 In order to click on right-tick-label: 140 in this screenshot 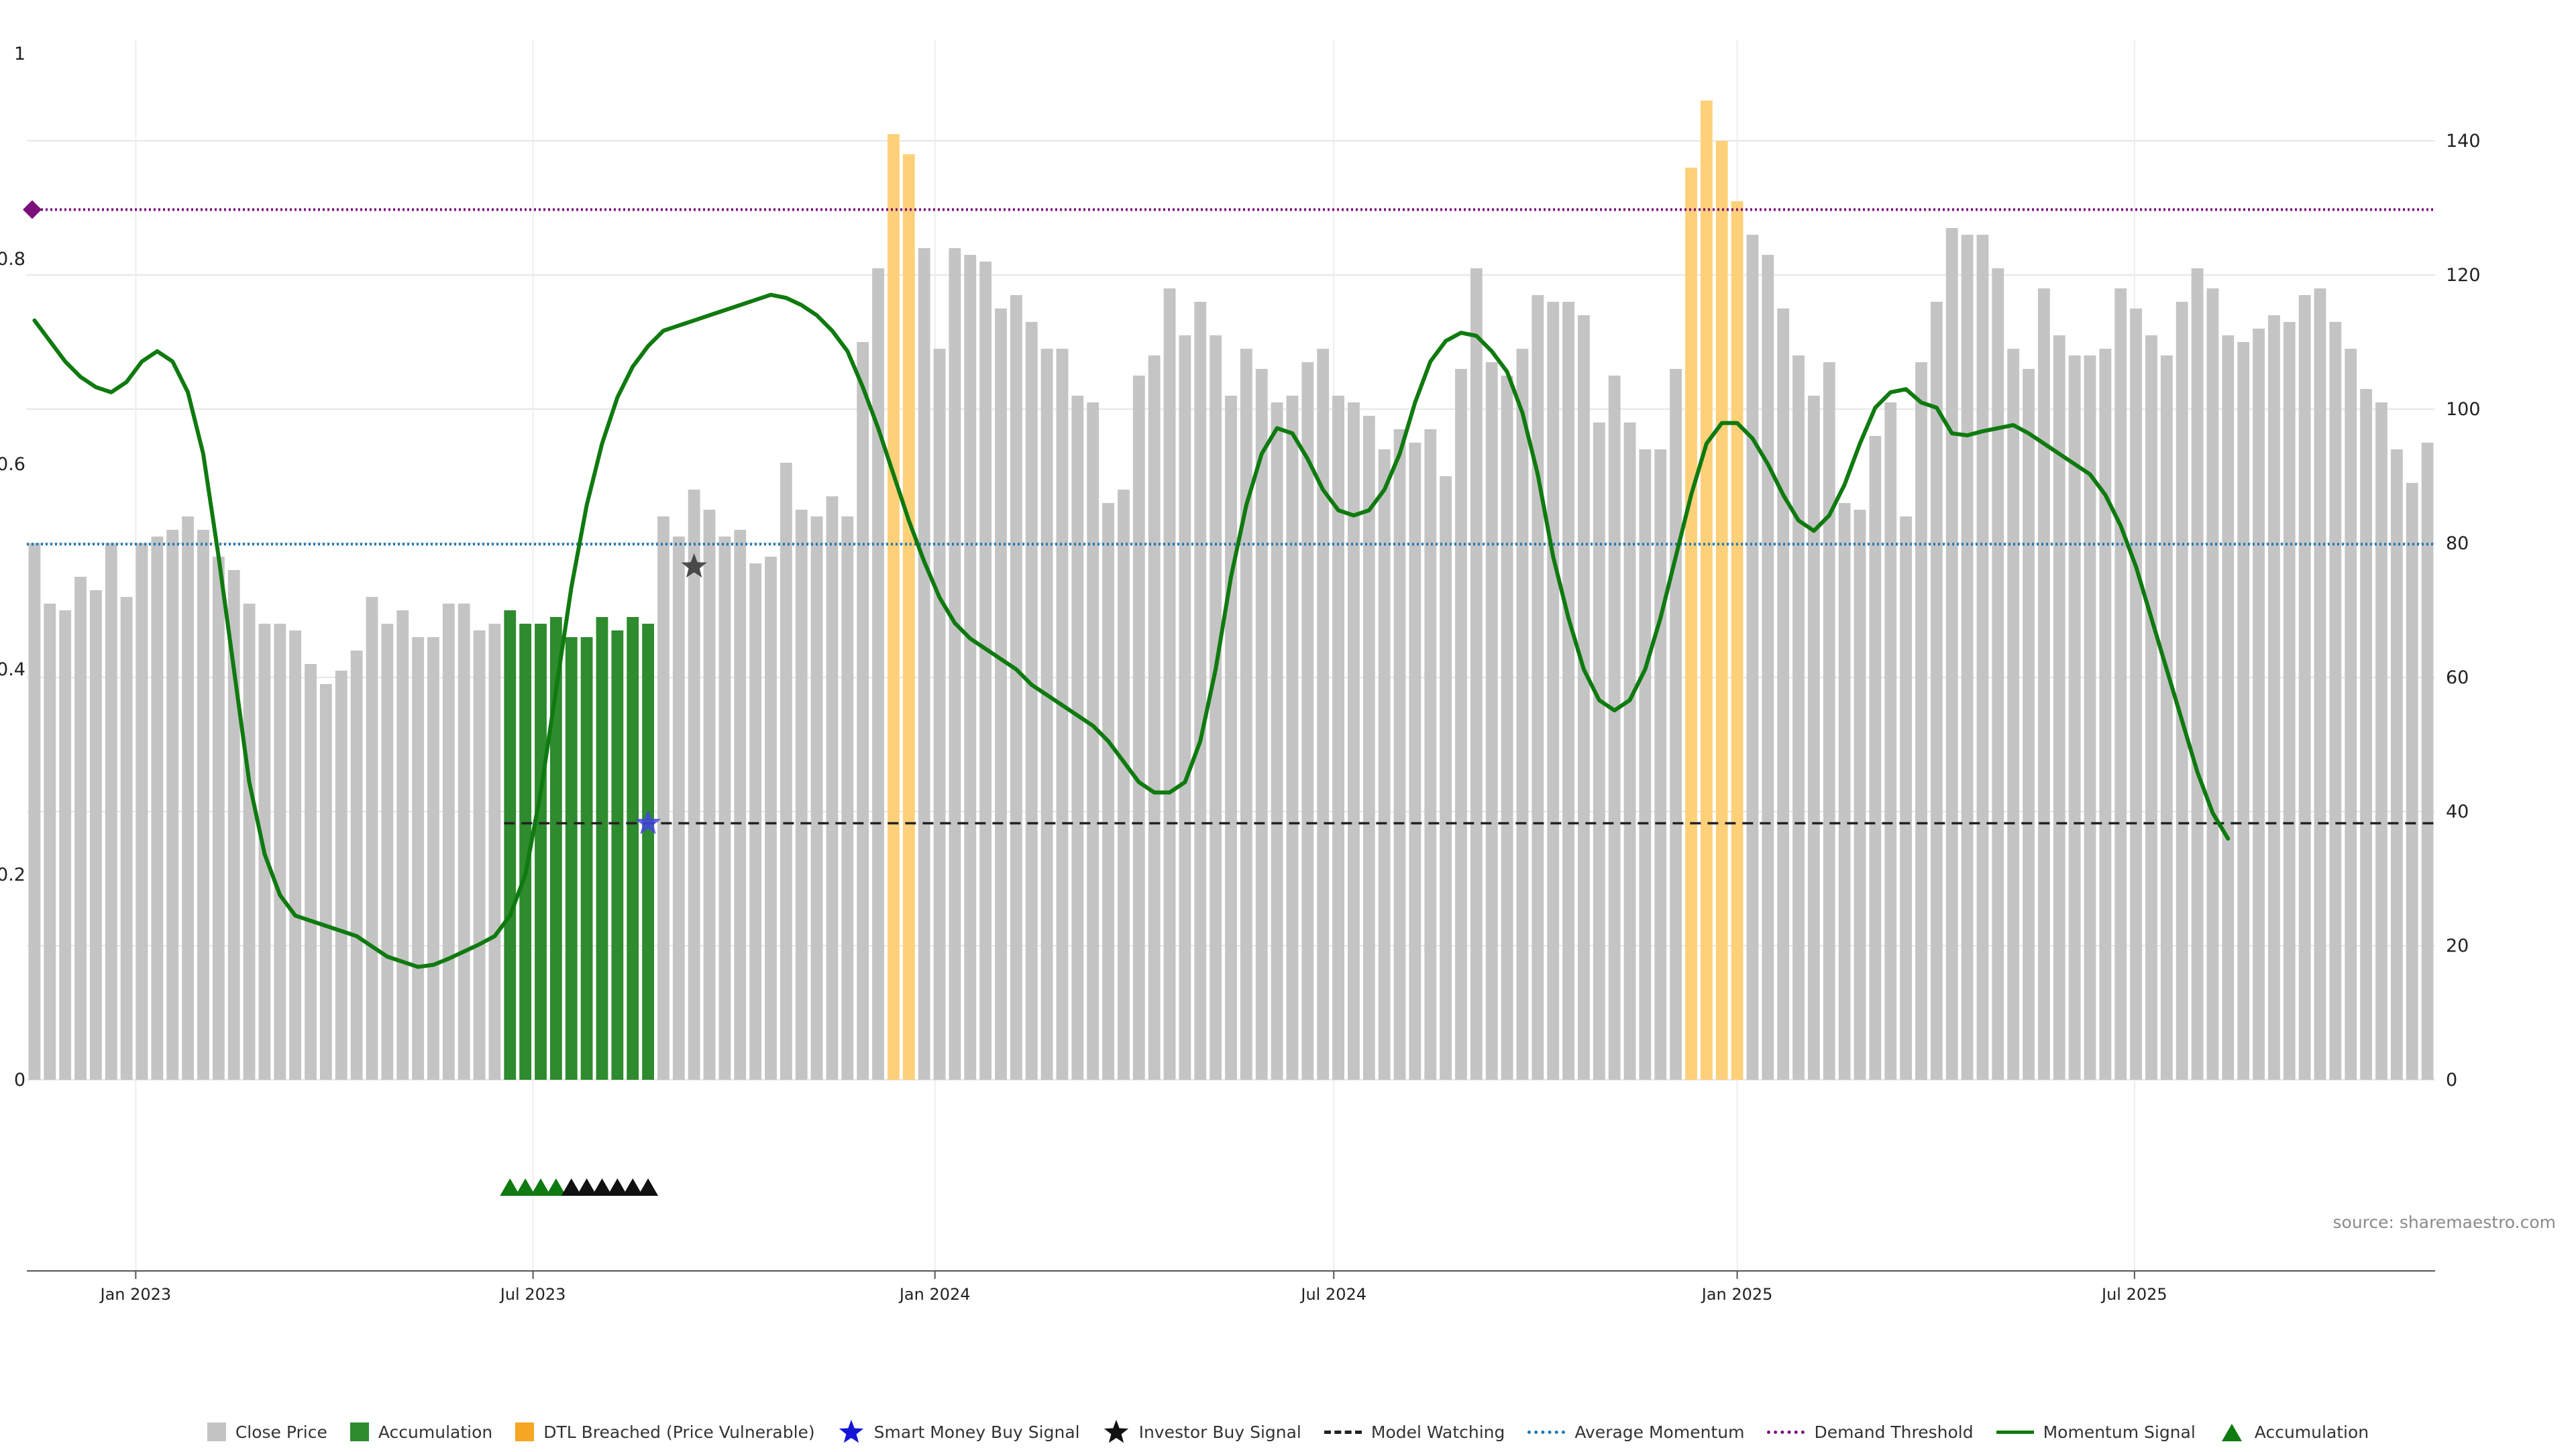, I will do `click(2463, 141)`.